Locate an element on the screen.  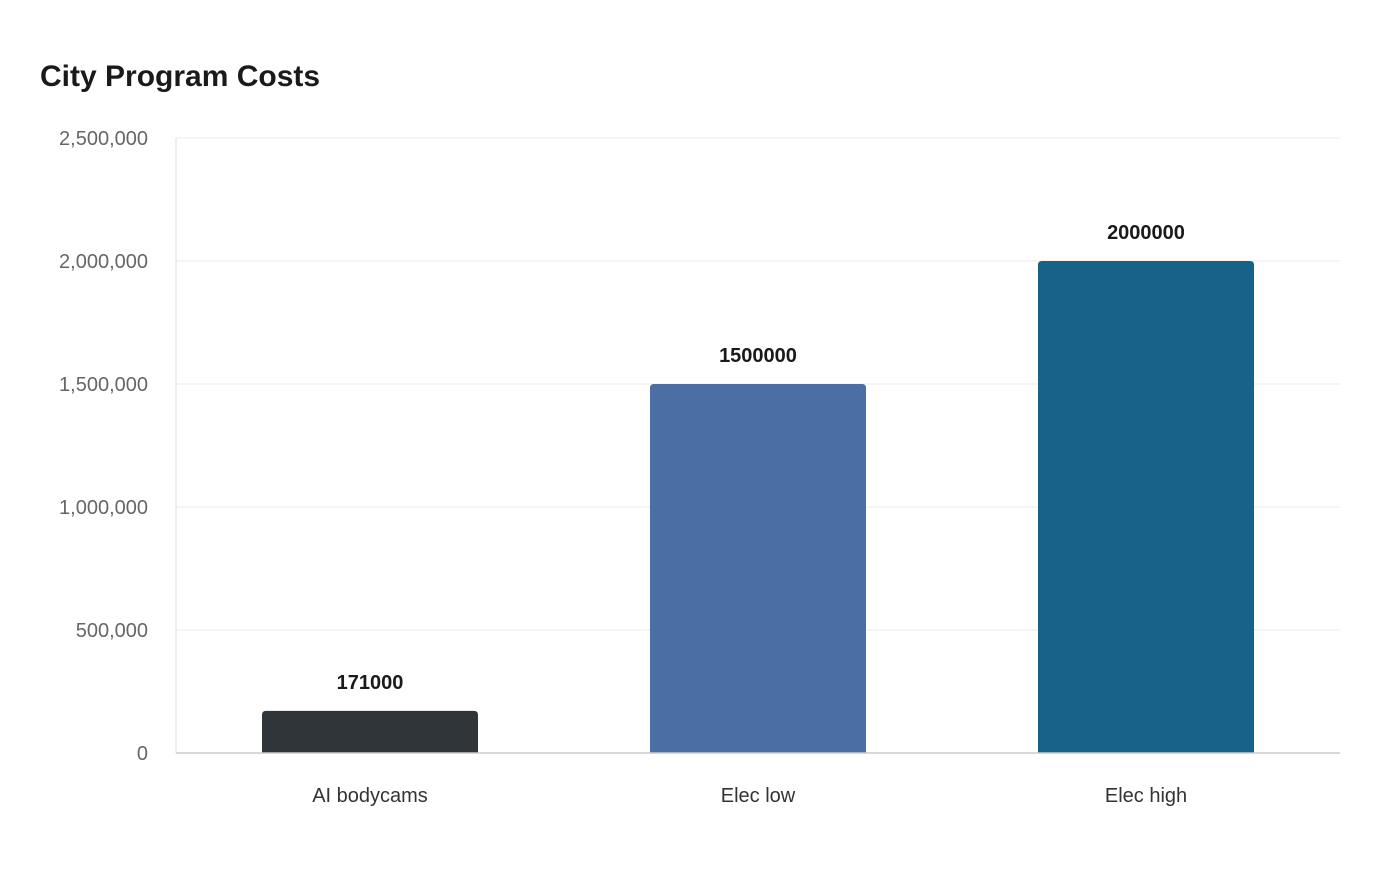
data-label: 171000 is located at coordinates (370, 683).